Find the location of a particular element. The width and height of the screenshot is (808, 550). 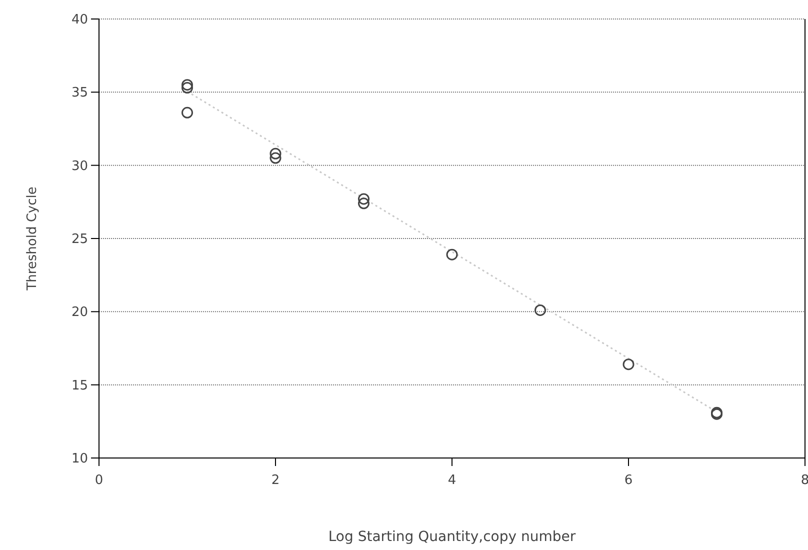

y-tick-label: 30 is located at coordinates (79, 166).